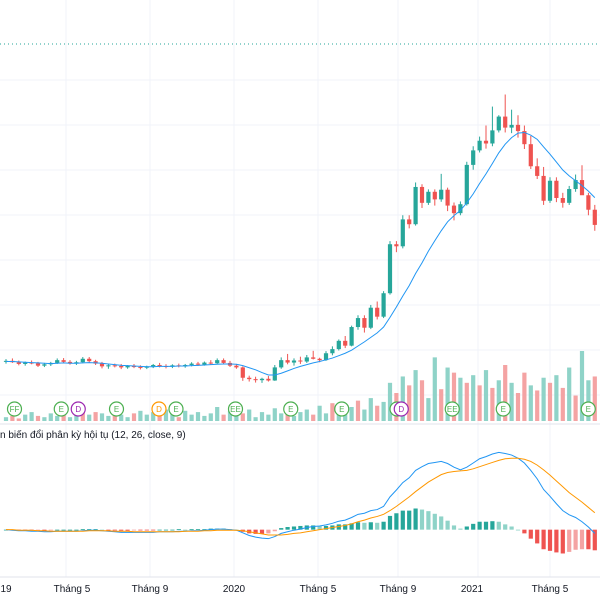 This screenshot has width=600, height=600. I want to click on event-label: D, so click(401, 409).